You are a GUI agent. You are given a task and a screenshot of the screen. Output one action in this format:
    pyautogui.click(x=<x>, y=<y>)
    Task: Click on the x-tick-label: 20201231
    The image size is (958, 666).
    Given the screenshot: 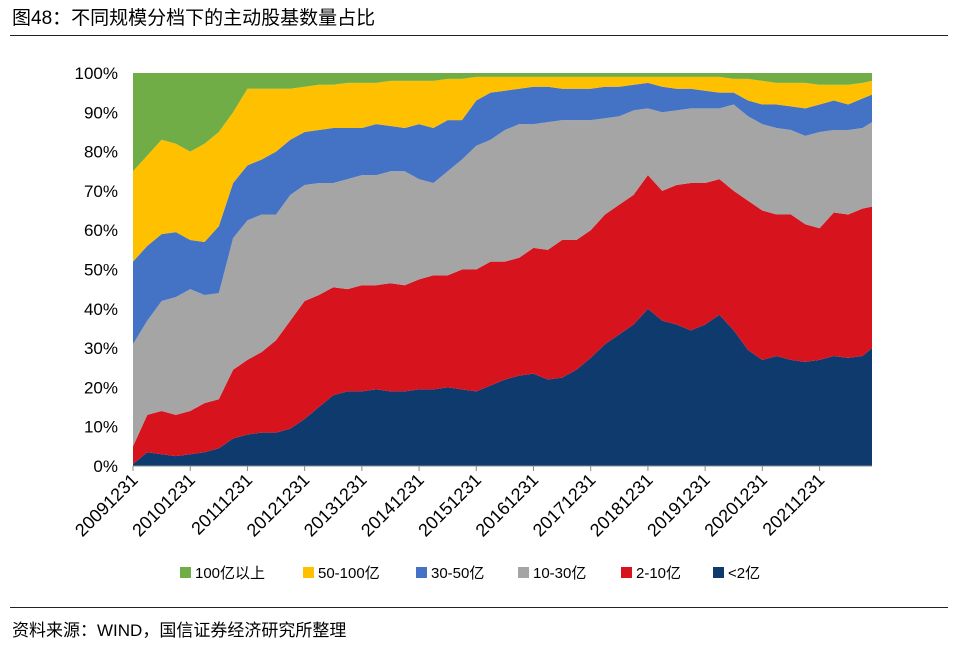 What is the action you would take?
    pyautogui.click(x=735, y=505)
    